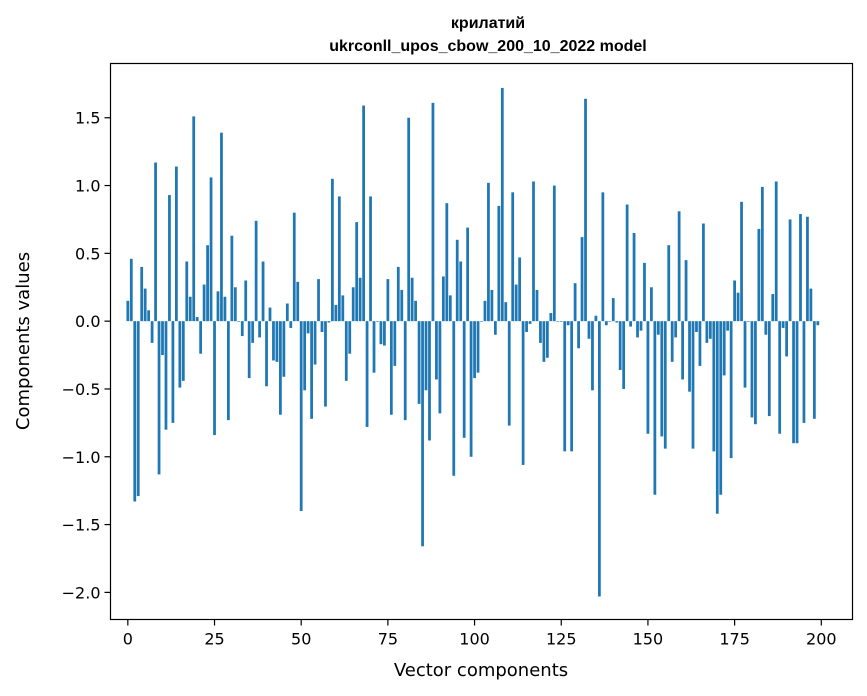 The image size is (867, 696). Describe the element at coordinates (648, 639) in the screenshot. I see `x-tick-label-150: 150` at that location.